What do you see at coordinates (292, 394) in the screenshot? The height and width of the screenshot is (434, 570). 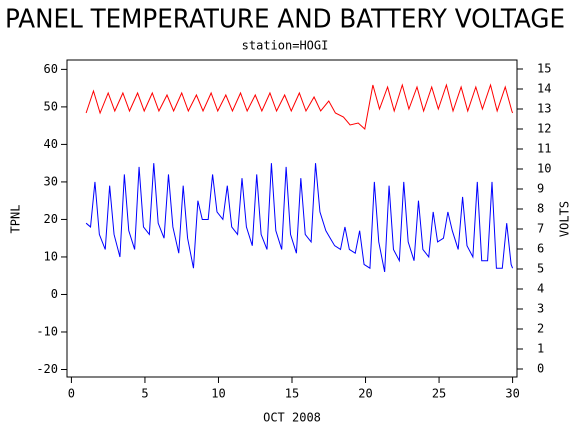 I see `x-tick-label: 15` at bounding box center [292, 394].